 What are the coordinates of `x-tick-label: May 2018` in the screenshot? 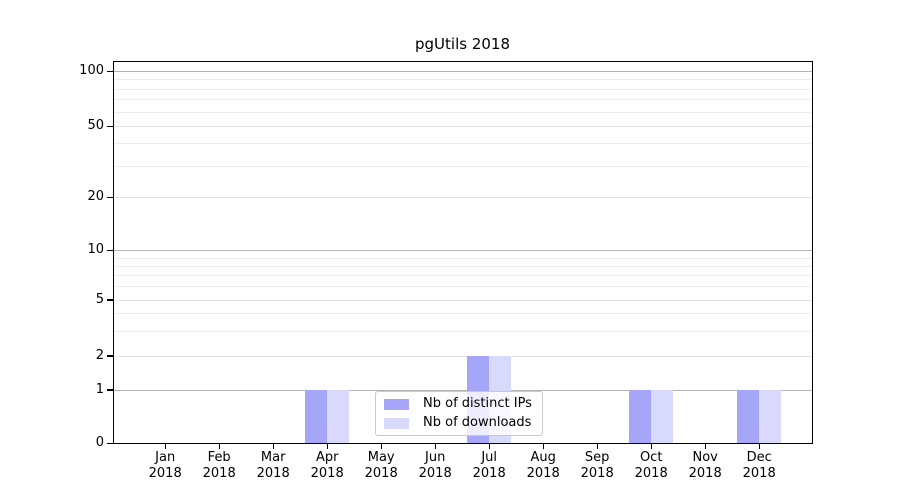 It's located at (381, 466).